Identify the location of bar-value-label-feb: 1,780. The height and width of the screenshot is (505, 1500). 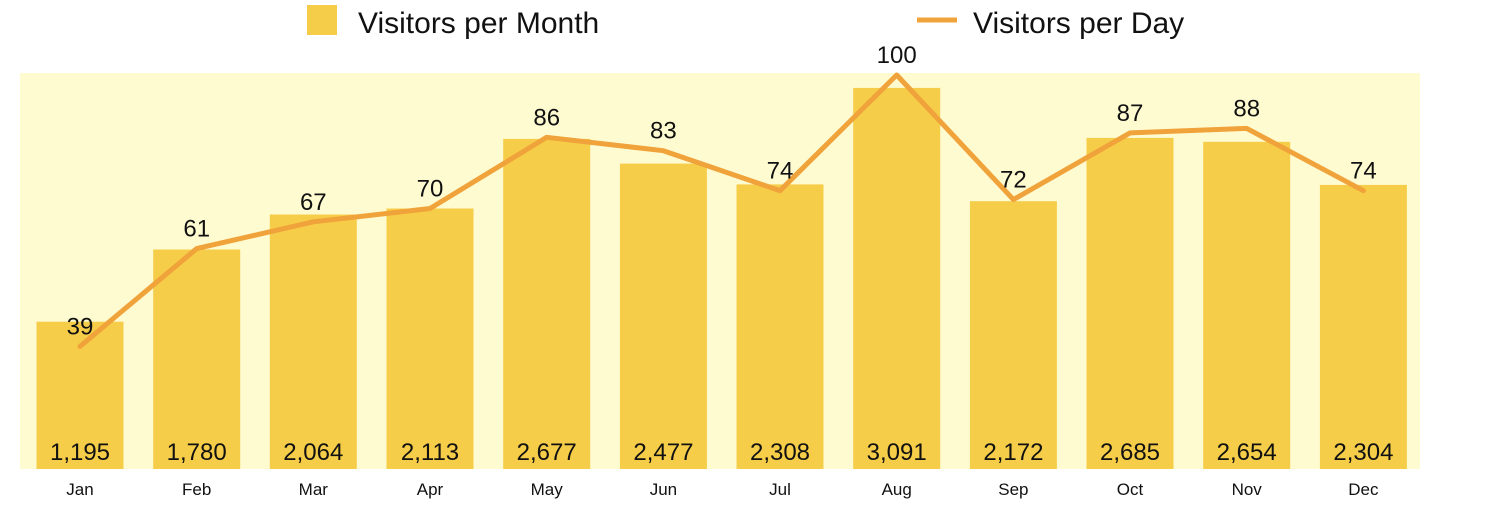
(197, 452).